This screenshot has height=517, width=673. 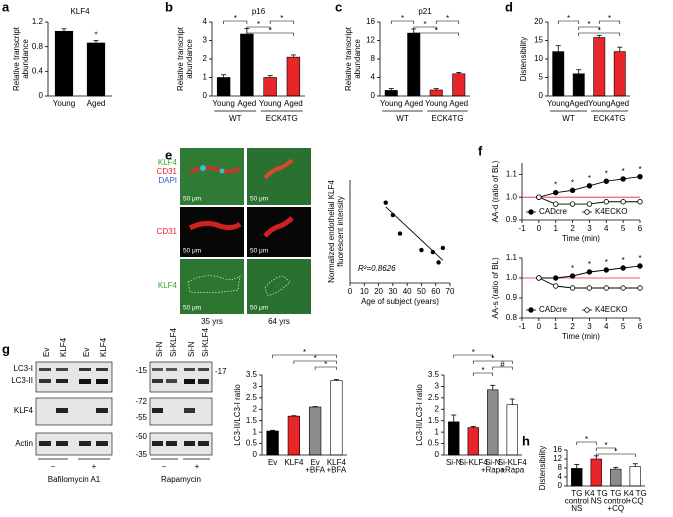 I want to click on y-tick-label: 0.9, so click(x=512, y=219).